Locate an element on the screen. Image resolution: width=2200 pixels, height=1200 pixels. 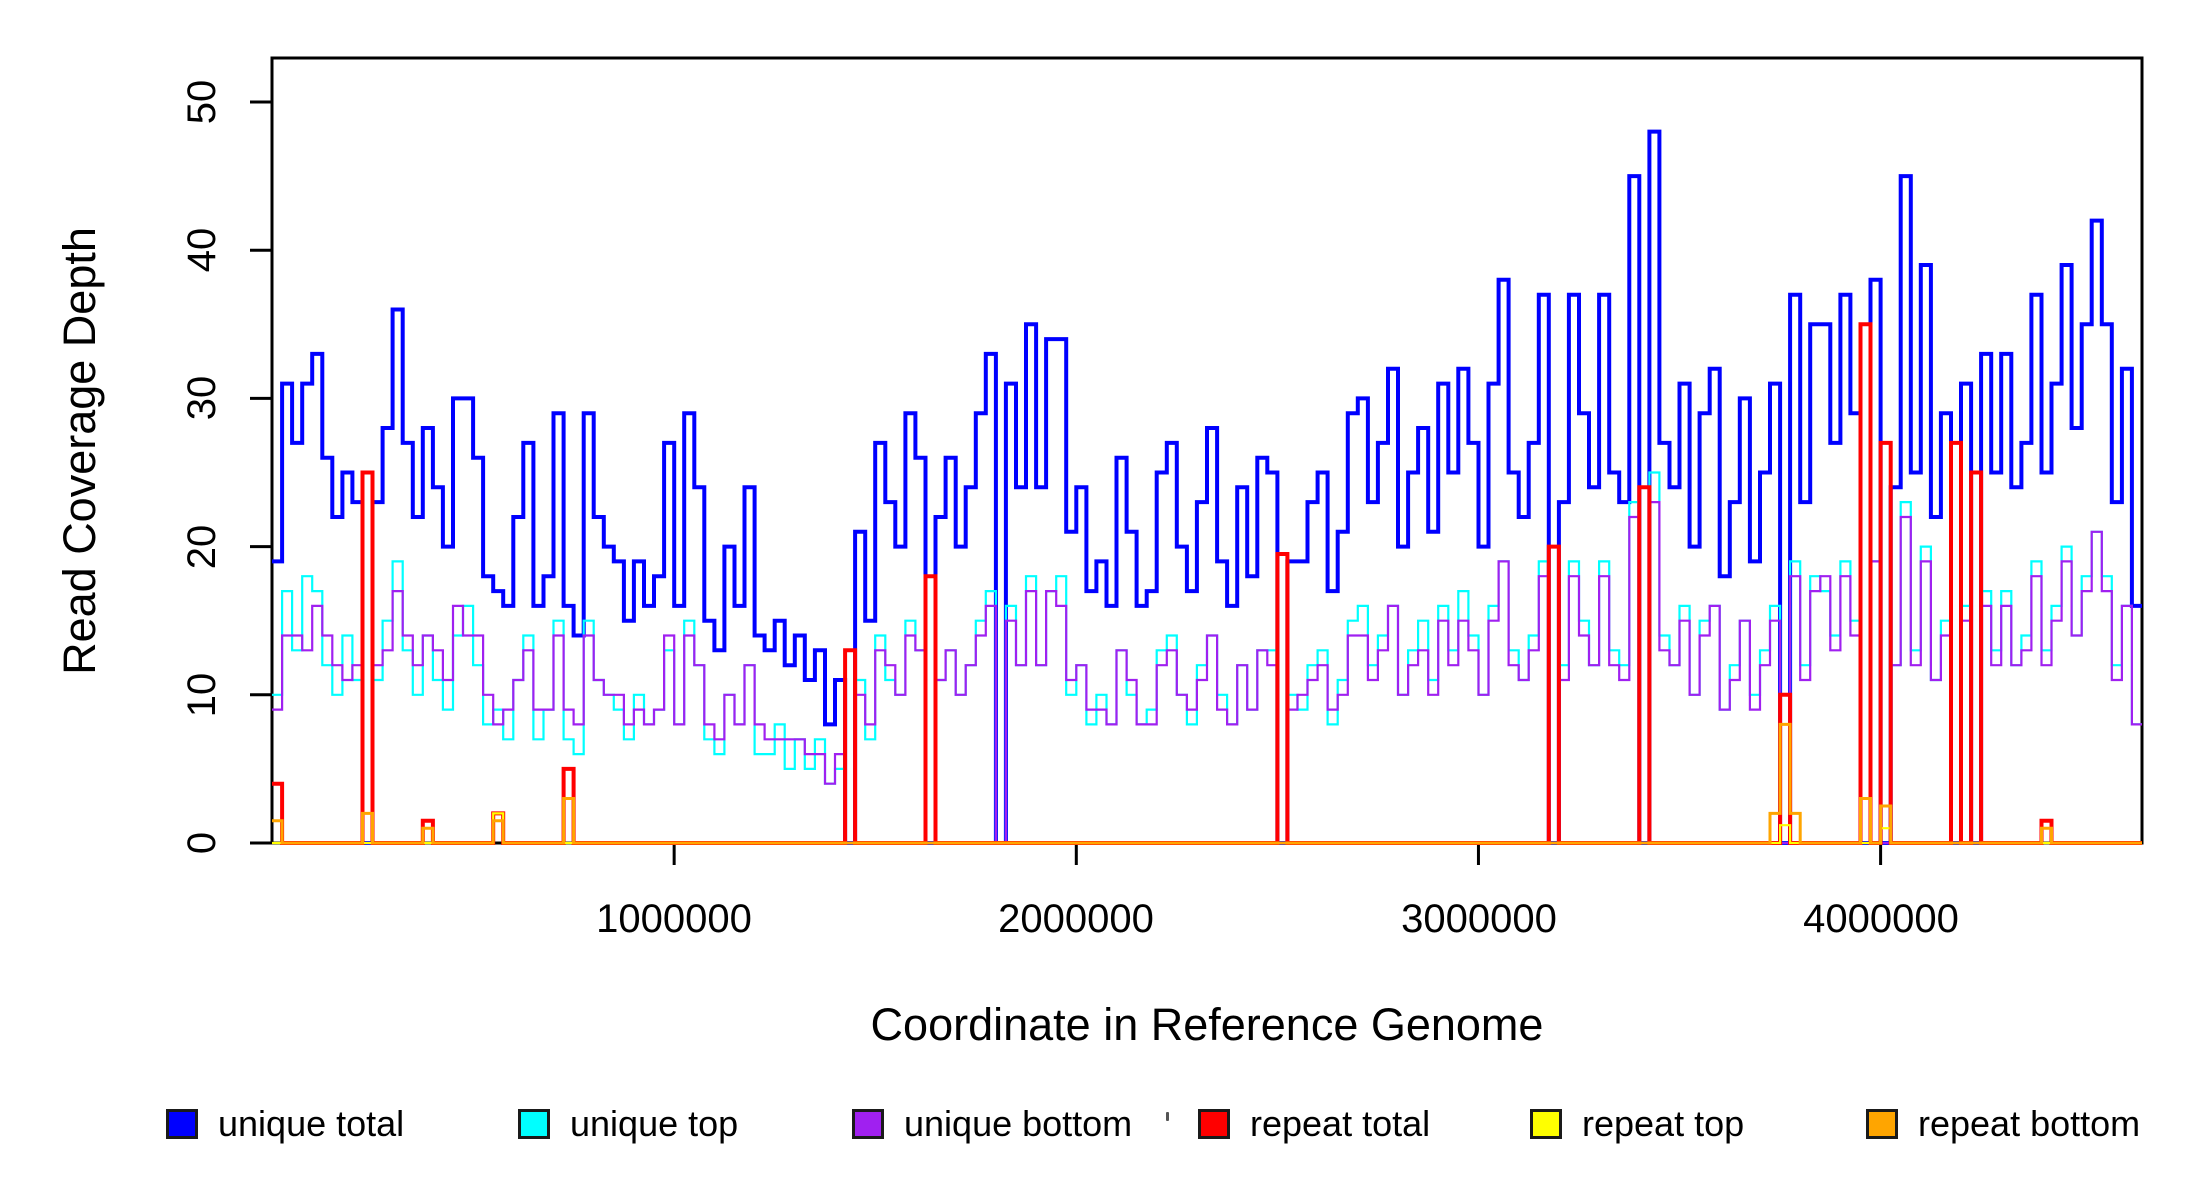
legend-label: repeat total is located at coordinates (1340, 1123).